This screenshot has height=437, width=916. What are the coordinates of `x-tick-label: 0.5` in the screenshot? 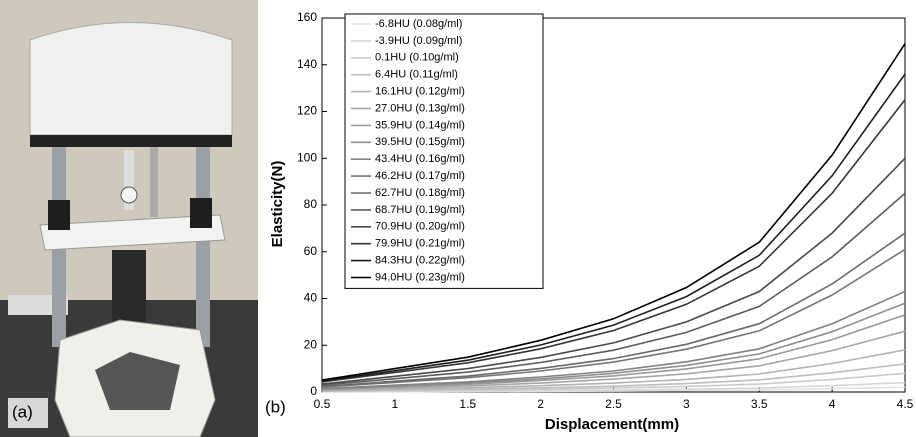 It's located at (322, 404).